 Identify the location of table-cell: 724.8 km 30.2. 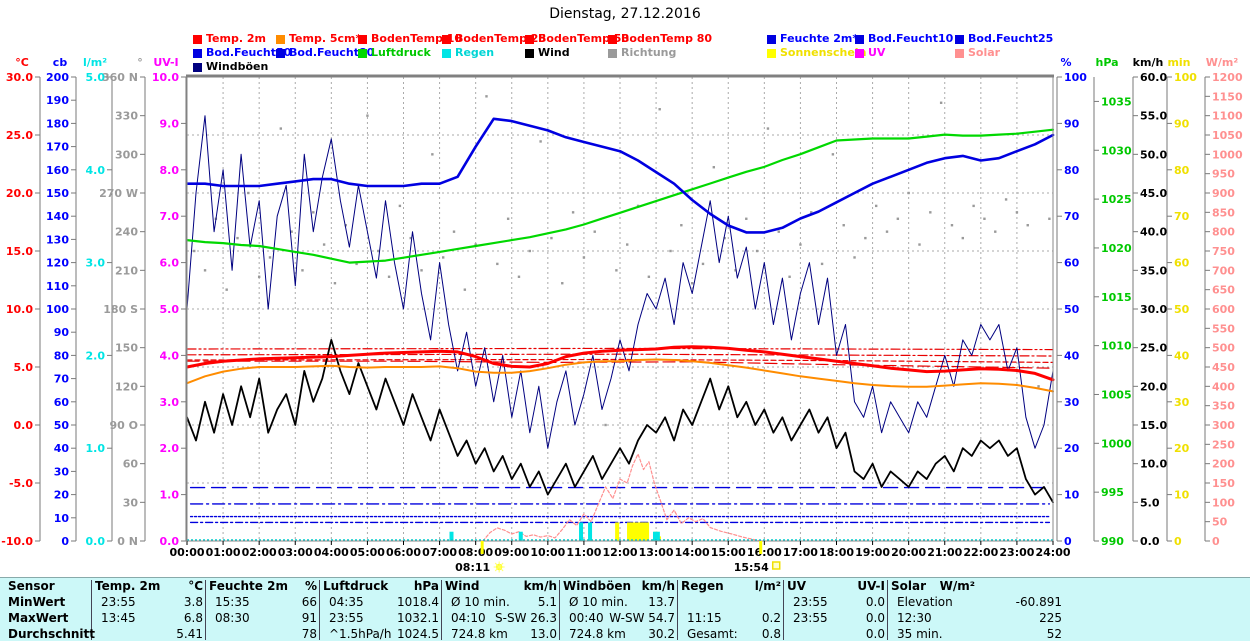
(619, 633).